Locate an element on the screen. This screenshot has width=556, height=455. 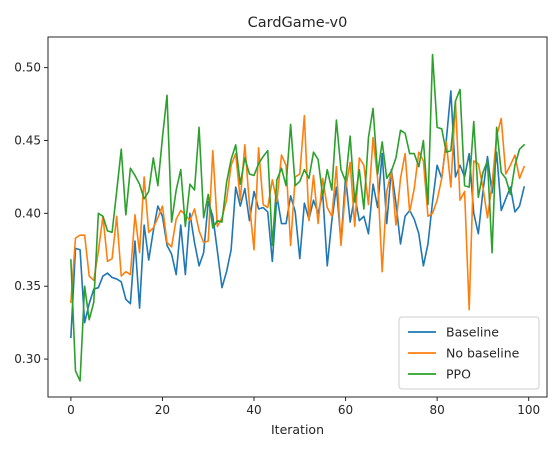
legend: Baseline No baseline PPO is located at coordinates (469, 353).